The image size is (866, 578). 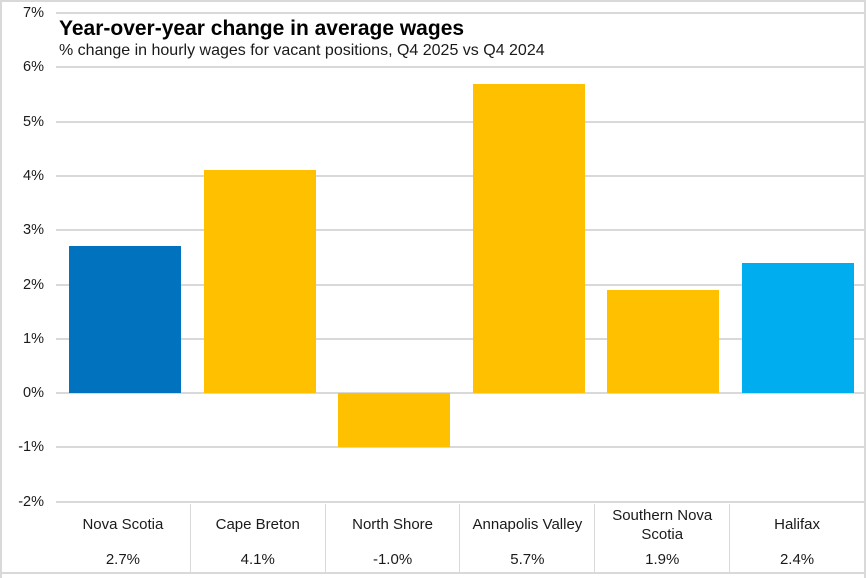 What do you see at coordinates (257, 525) in the screenshot?
I see `category-label: Cape Breton` at bounding box center [257, 525].